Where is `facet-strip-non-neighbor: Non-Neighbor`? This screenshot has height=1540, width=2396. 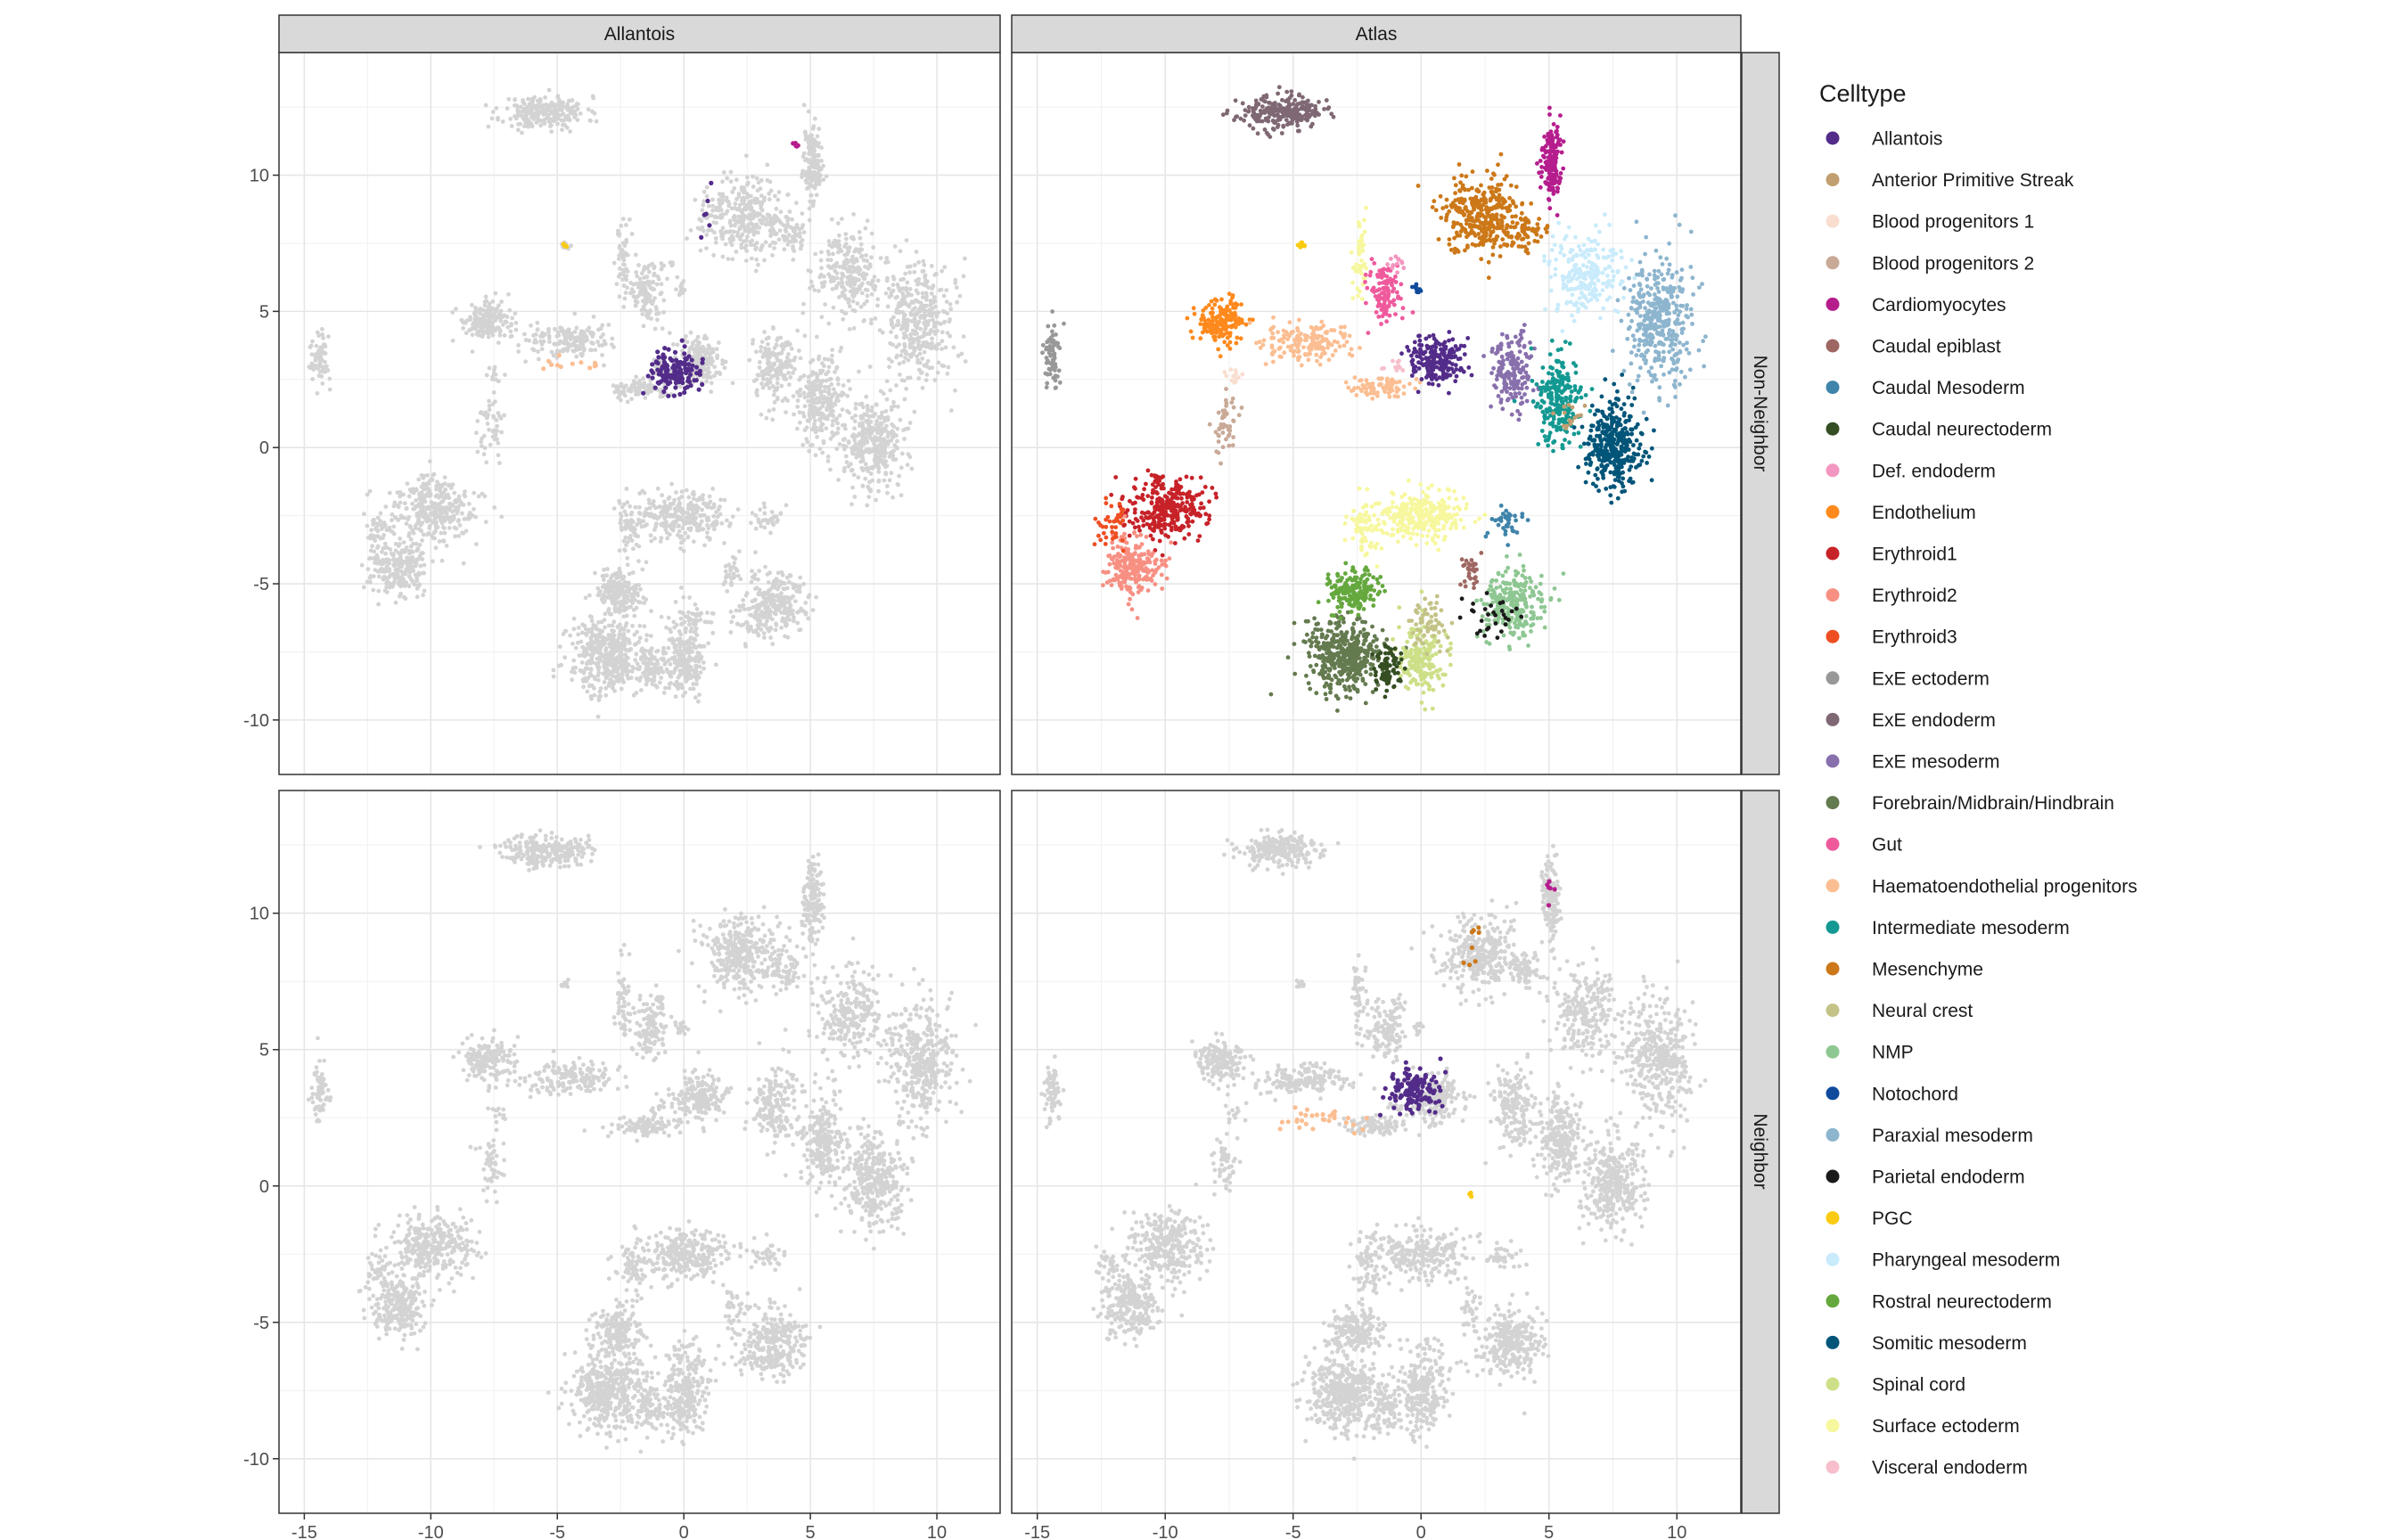 facet-strip-non-neighbor: Non-Neighbor is located at coordinates (1760, 413).